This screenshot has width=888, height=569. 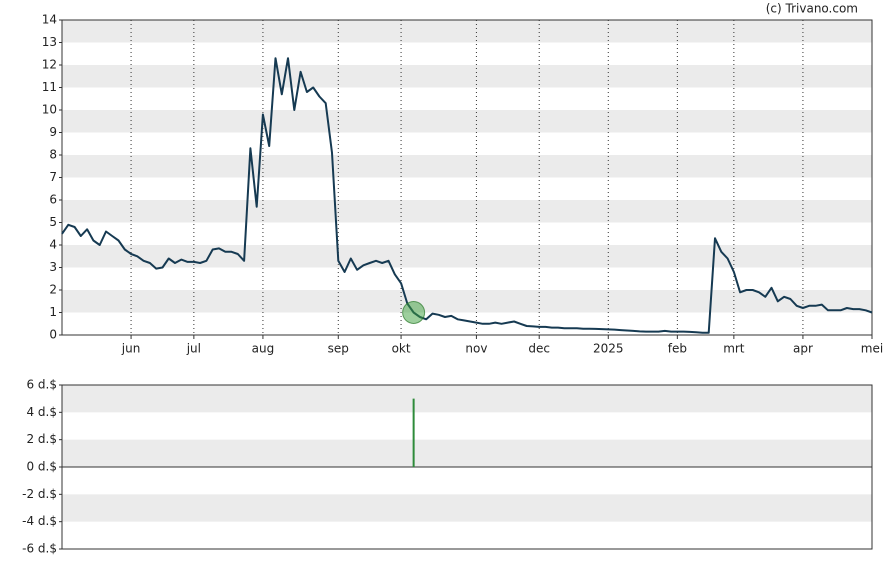 What do you see at coordinates (734, 349) in the screenshot?
I see `x-tick-label: mrt` at bounding box center [734, 349].